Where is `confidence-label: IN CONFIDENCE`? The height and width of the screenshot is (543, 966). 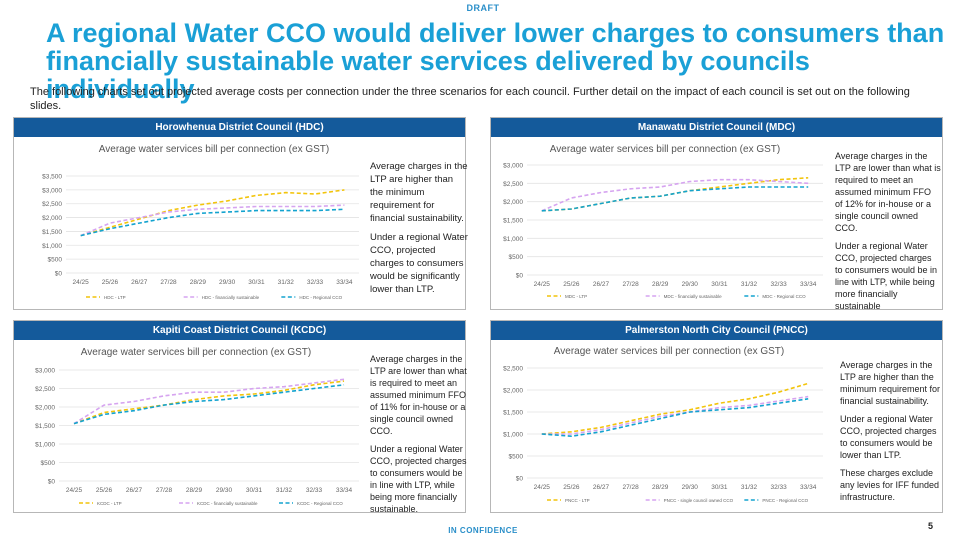
confidence-label: IN CONFIDENCE is located at coordinates (483, 530).